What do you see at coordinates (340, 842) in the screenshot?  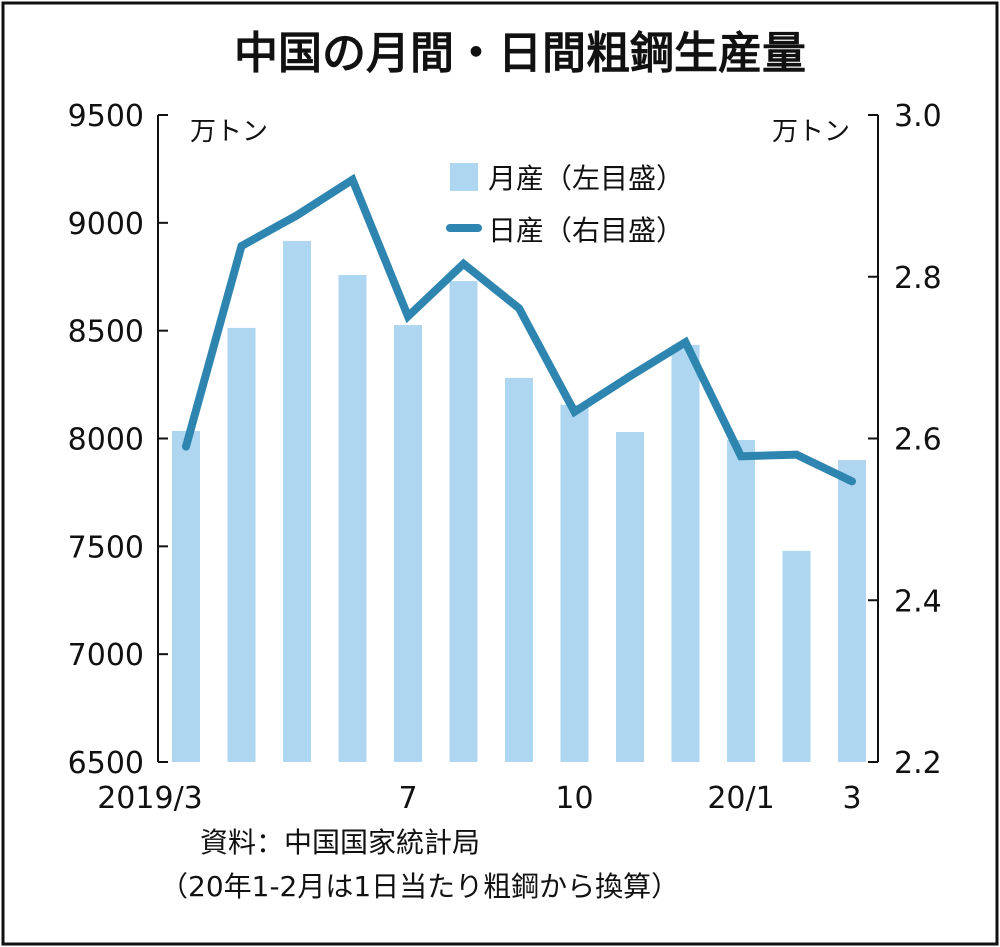 I see `source-note: 資料：中国国家統計局` at bounding box center [340, 842].